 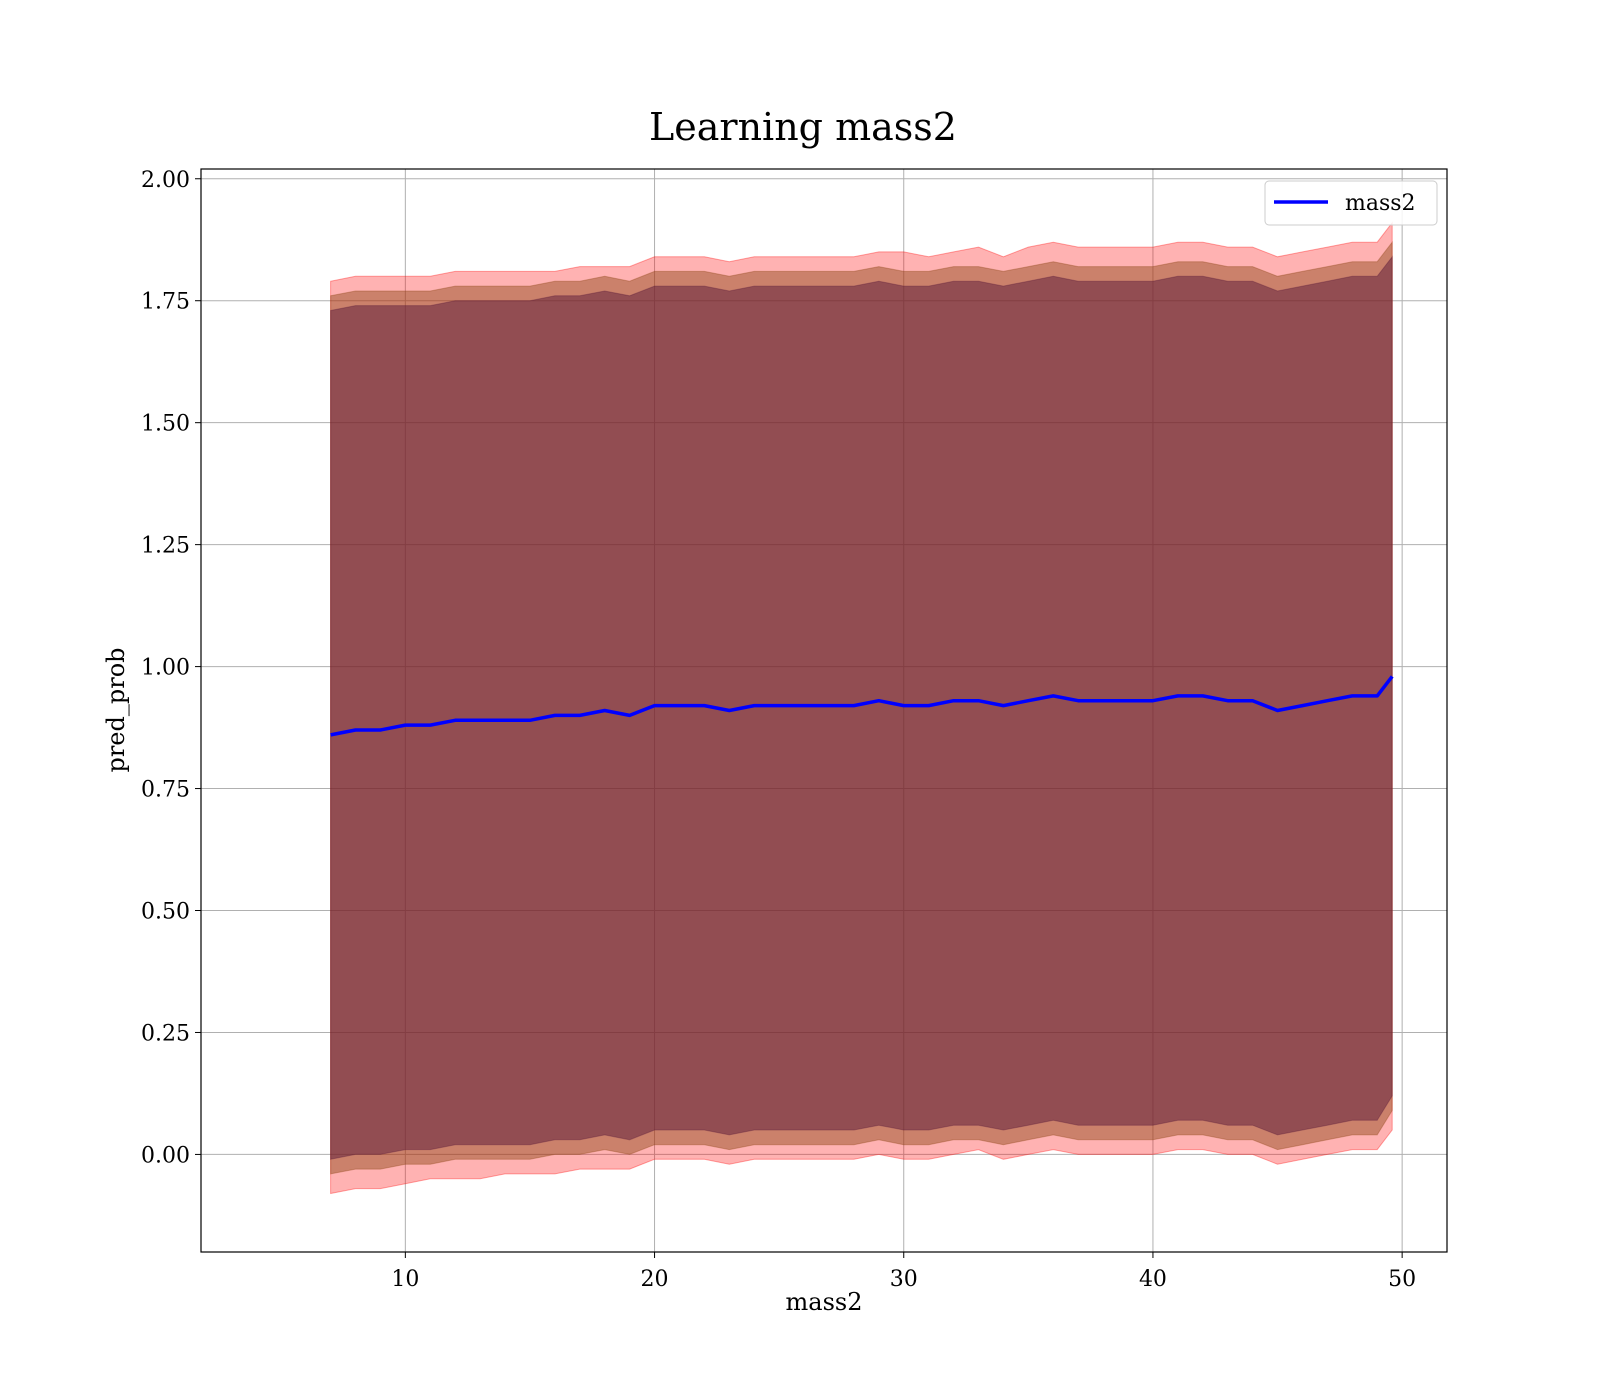 I want to click on y-tick-label: 1.00, so click(x=165, y=668).